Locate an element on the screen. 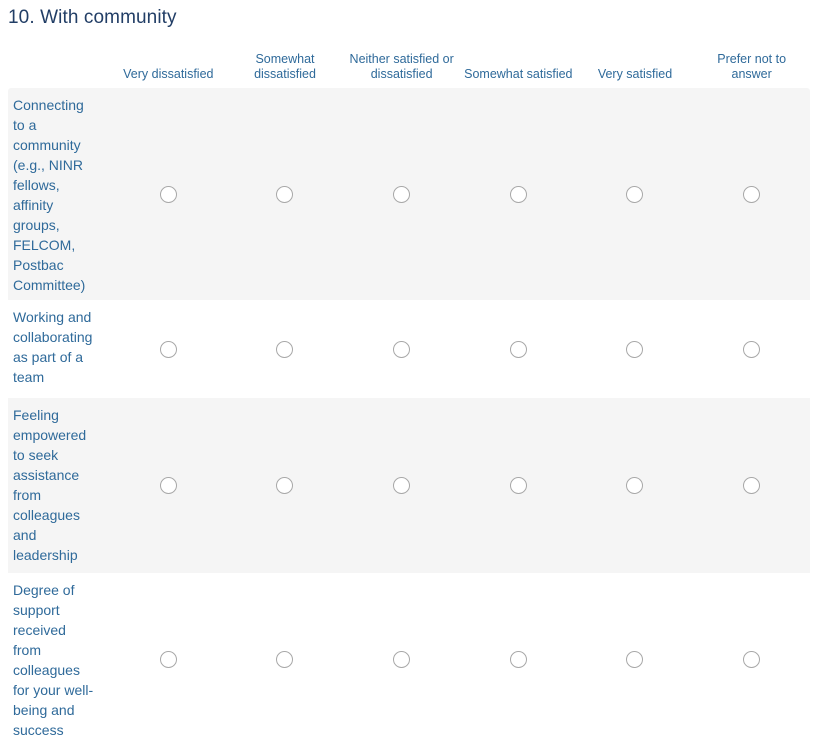 The image size is (819, 739). column-header-neither: Neither satisfied or dissatisfied is located at coordinates (401, 66).